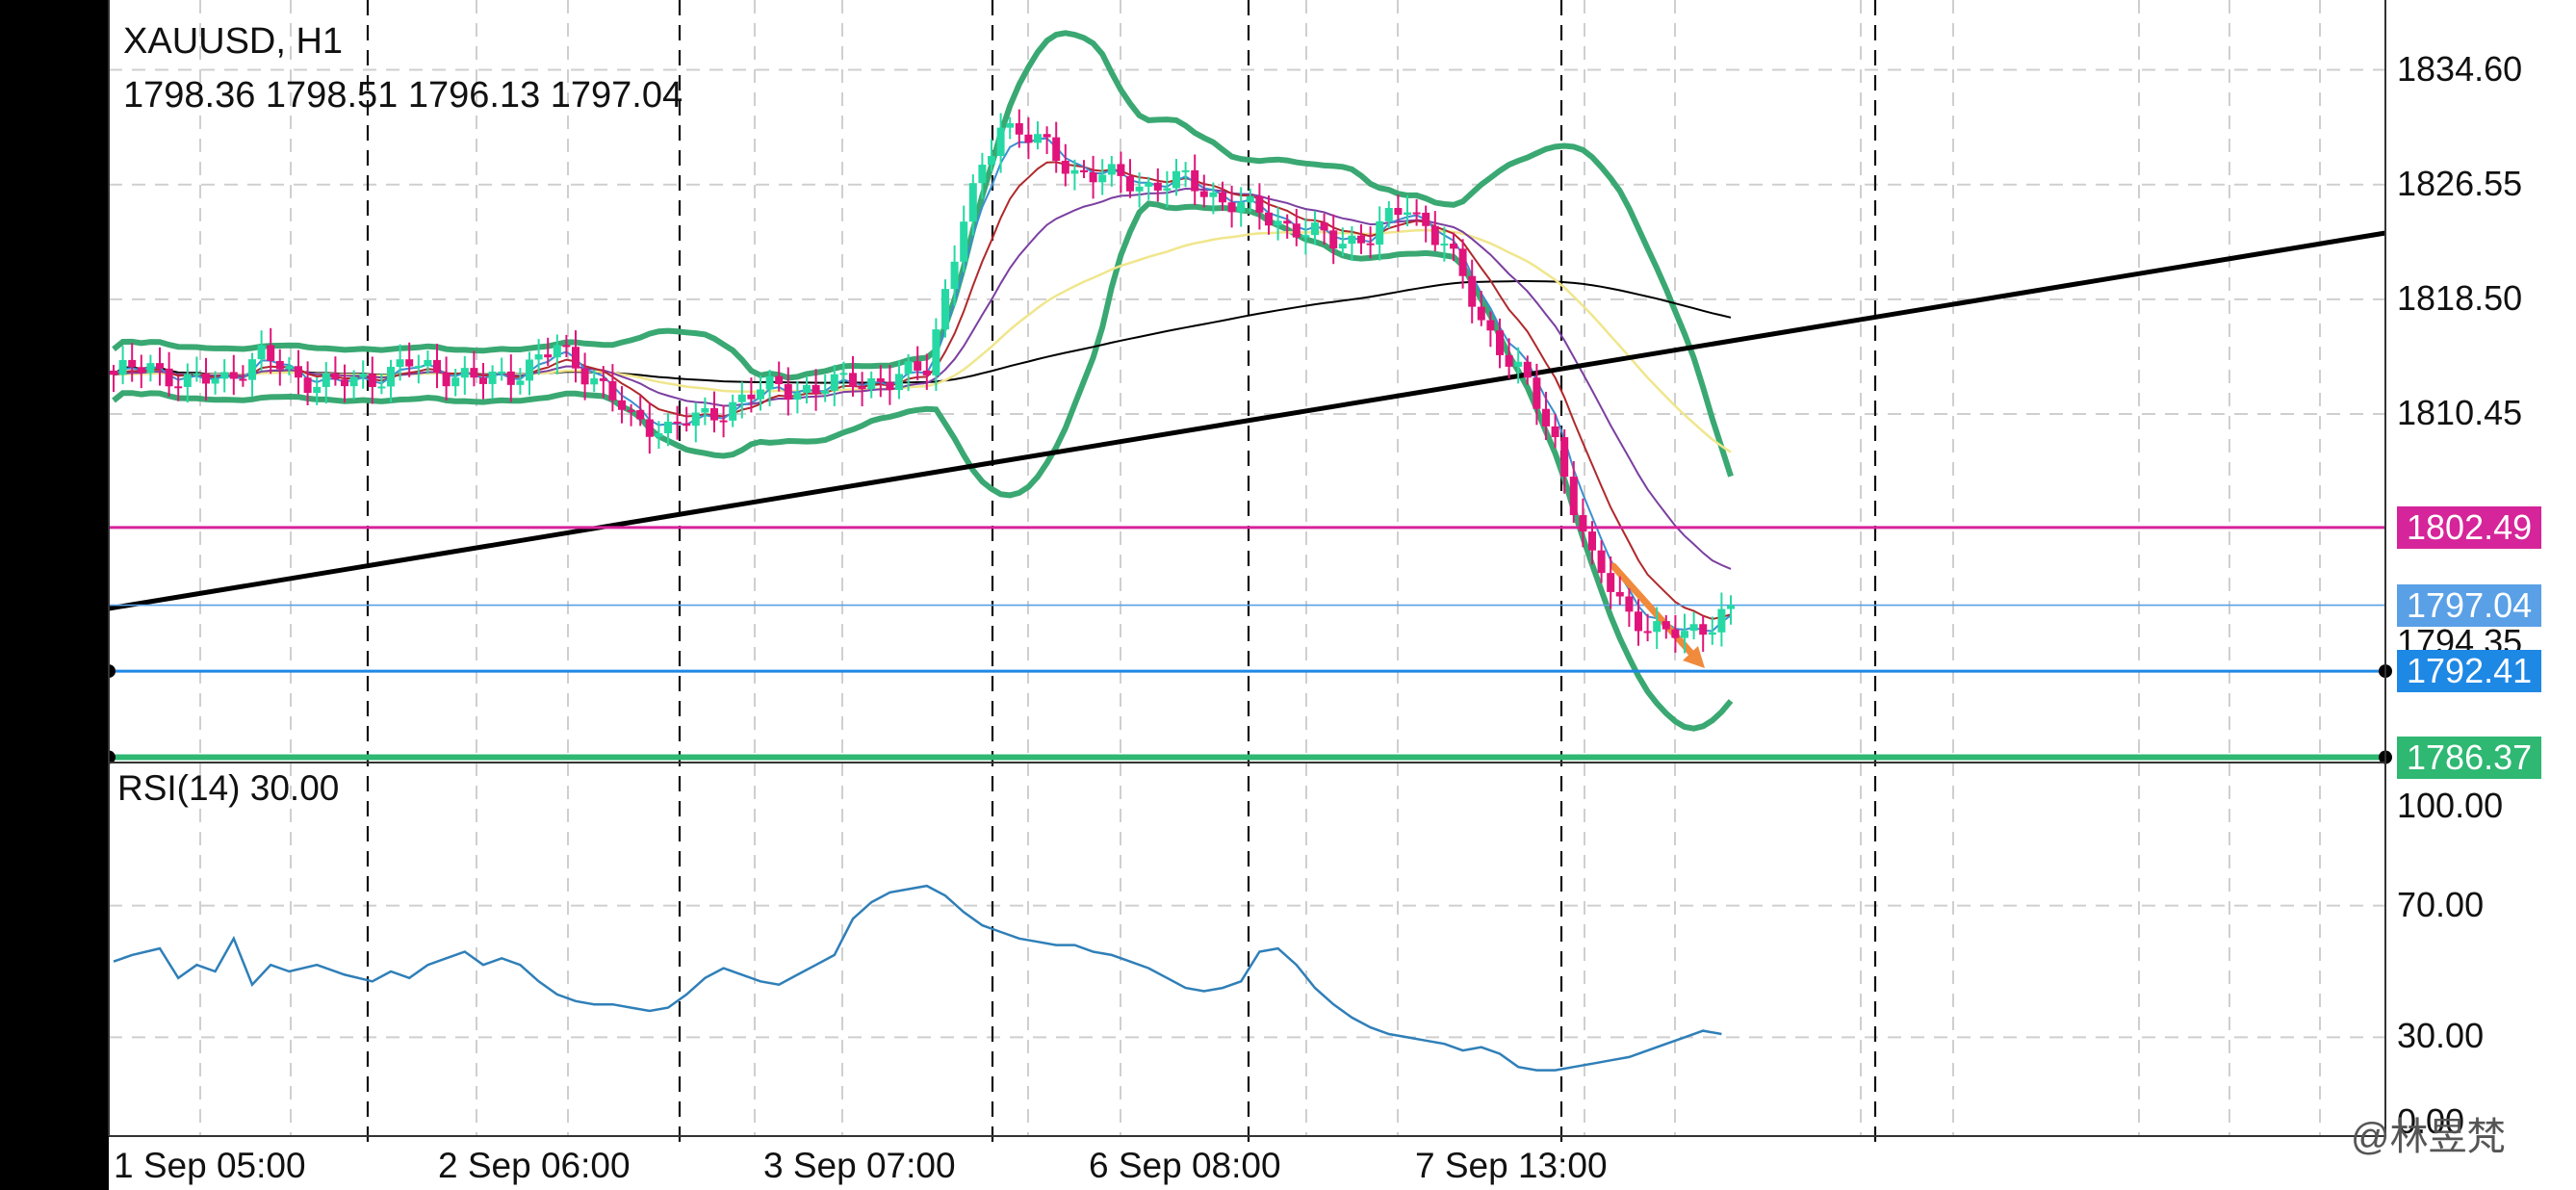 The height and width of the screenshot is (1190, 2576). I want to click on rsi-line, so click(917, 978).